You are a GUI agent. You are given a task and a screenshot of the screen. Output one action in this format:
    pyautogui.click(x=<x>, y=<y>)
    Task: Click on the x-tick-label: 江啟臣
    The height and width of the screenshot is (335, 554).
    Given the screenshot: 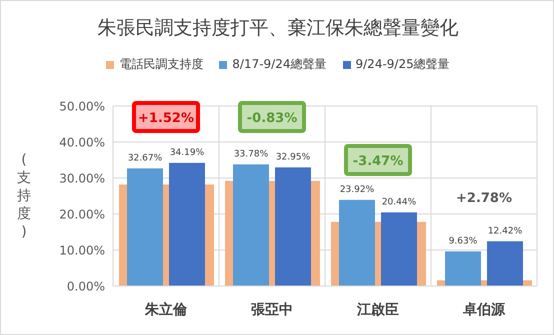 What is the action you would take?
    pyautogui.click(x=377, y=310)
    